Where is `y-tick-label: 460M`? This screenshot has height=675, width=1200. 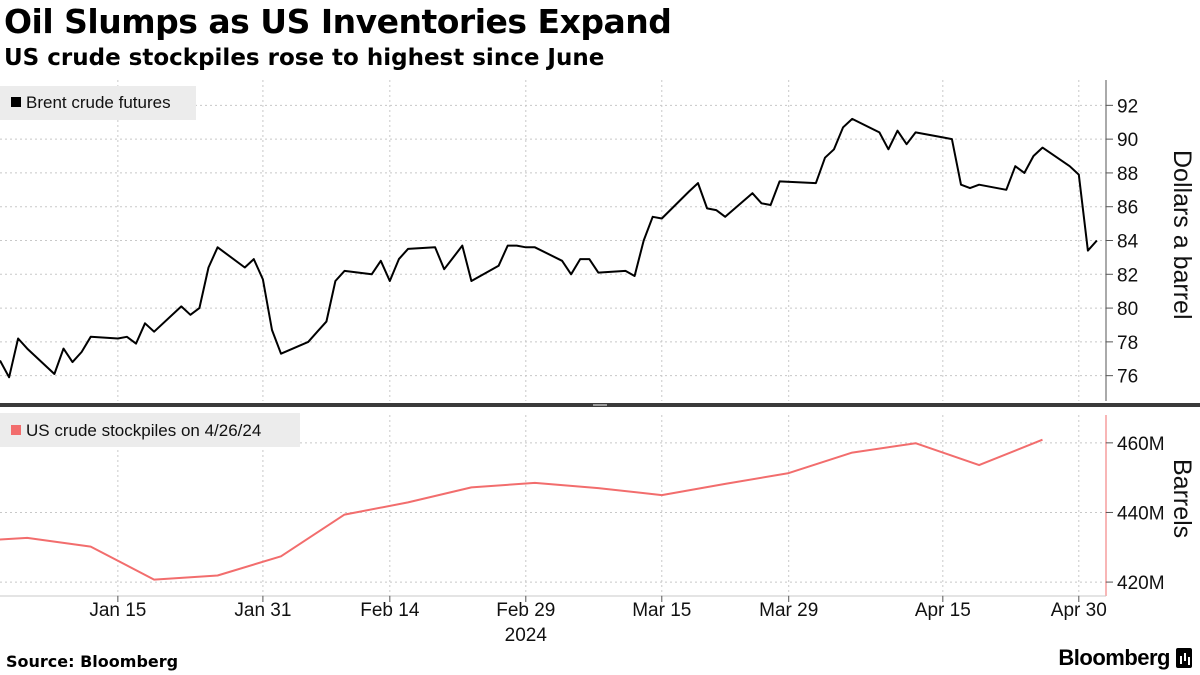
y-tick-label: 460M is located at coordinates (1141, 444).